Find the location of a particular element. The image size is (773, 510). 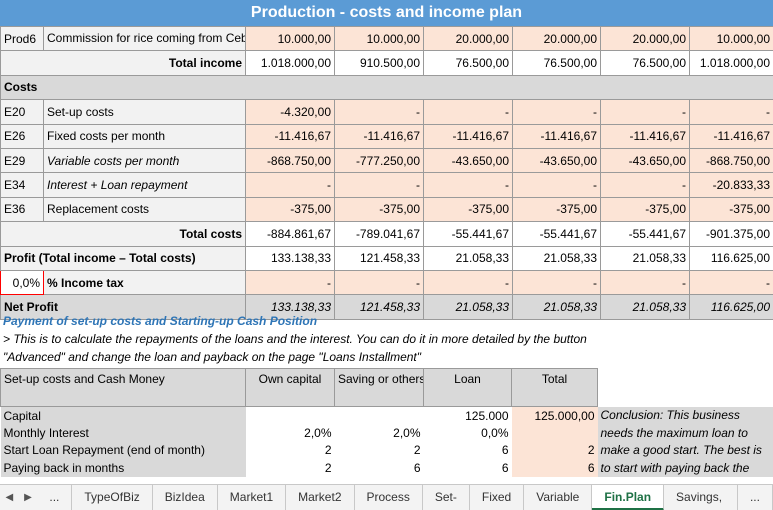

saving-cell is located at coordinates (379, 416).